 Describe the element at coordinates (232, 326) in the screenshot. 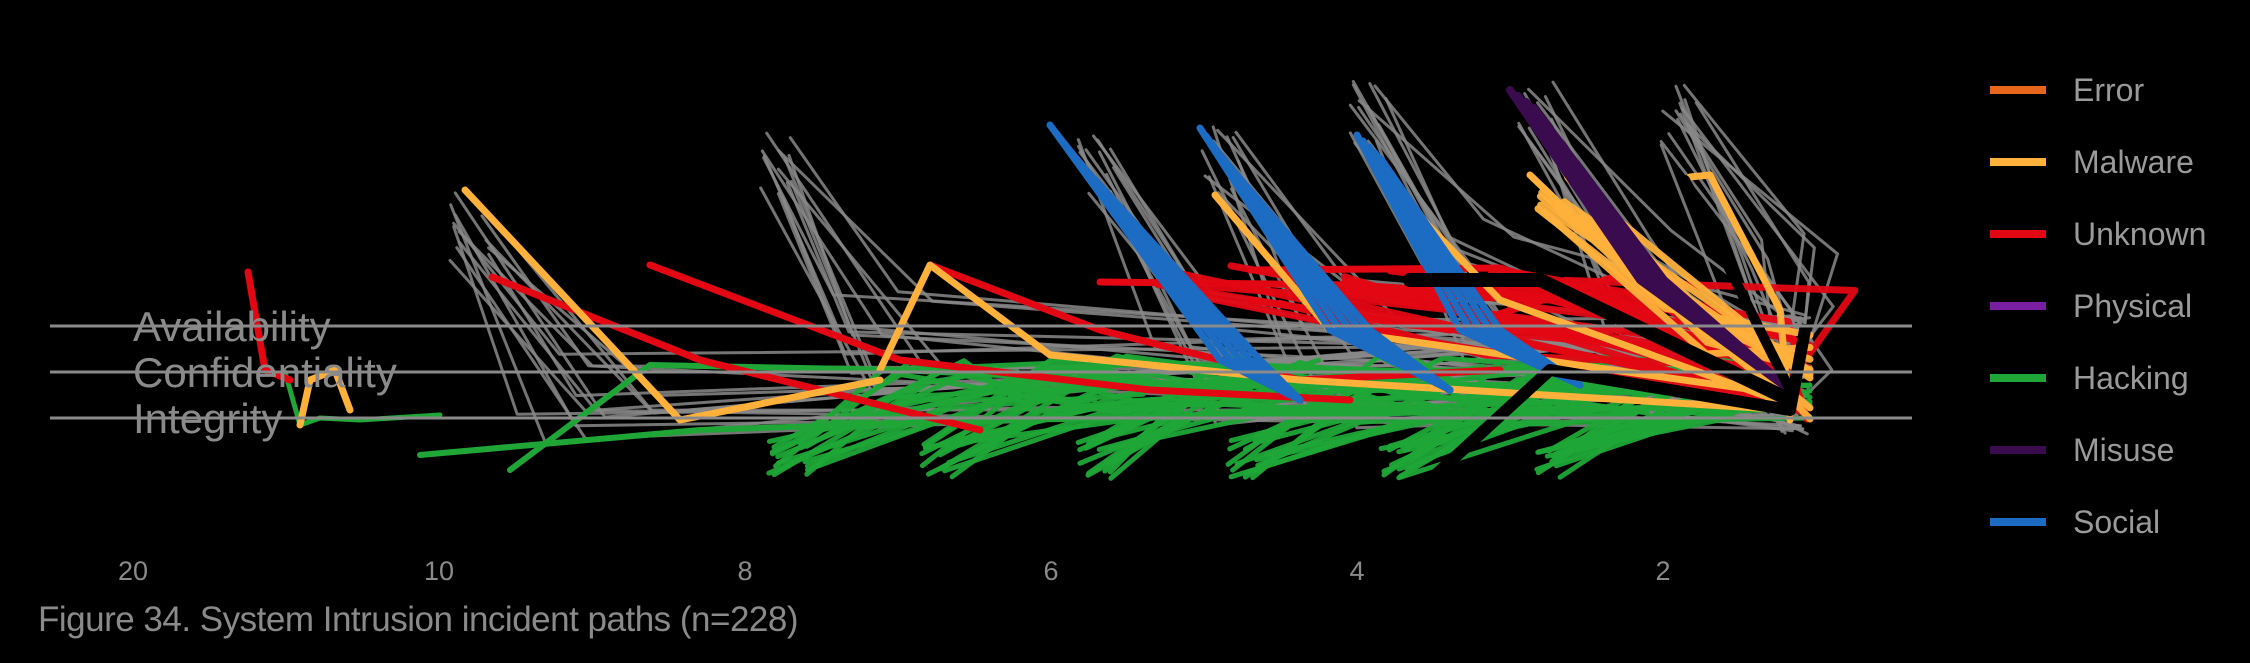

I see `category-label-availability: Availability` at that location.